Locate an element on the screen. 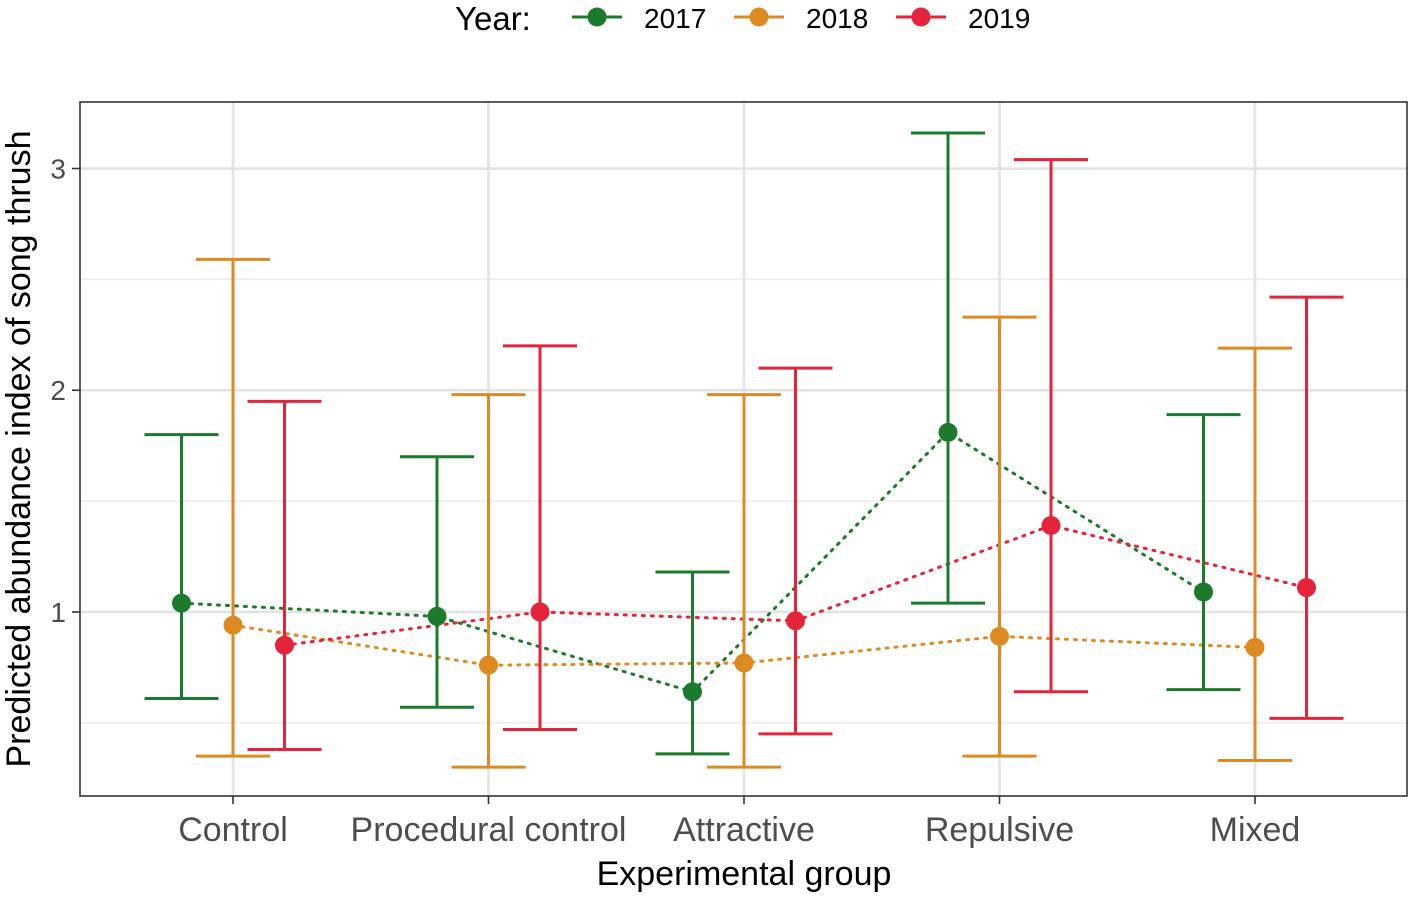 The height and width of the screenshot is (897, 1421). legend: Year: 2017 2018 2019 is located at coordinates (742, 18).